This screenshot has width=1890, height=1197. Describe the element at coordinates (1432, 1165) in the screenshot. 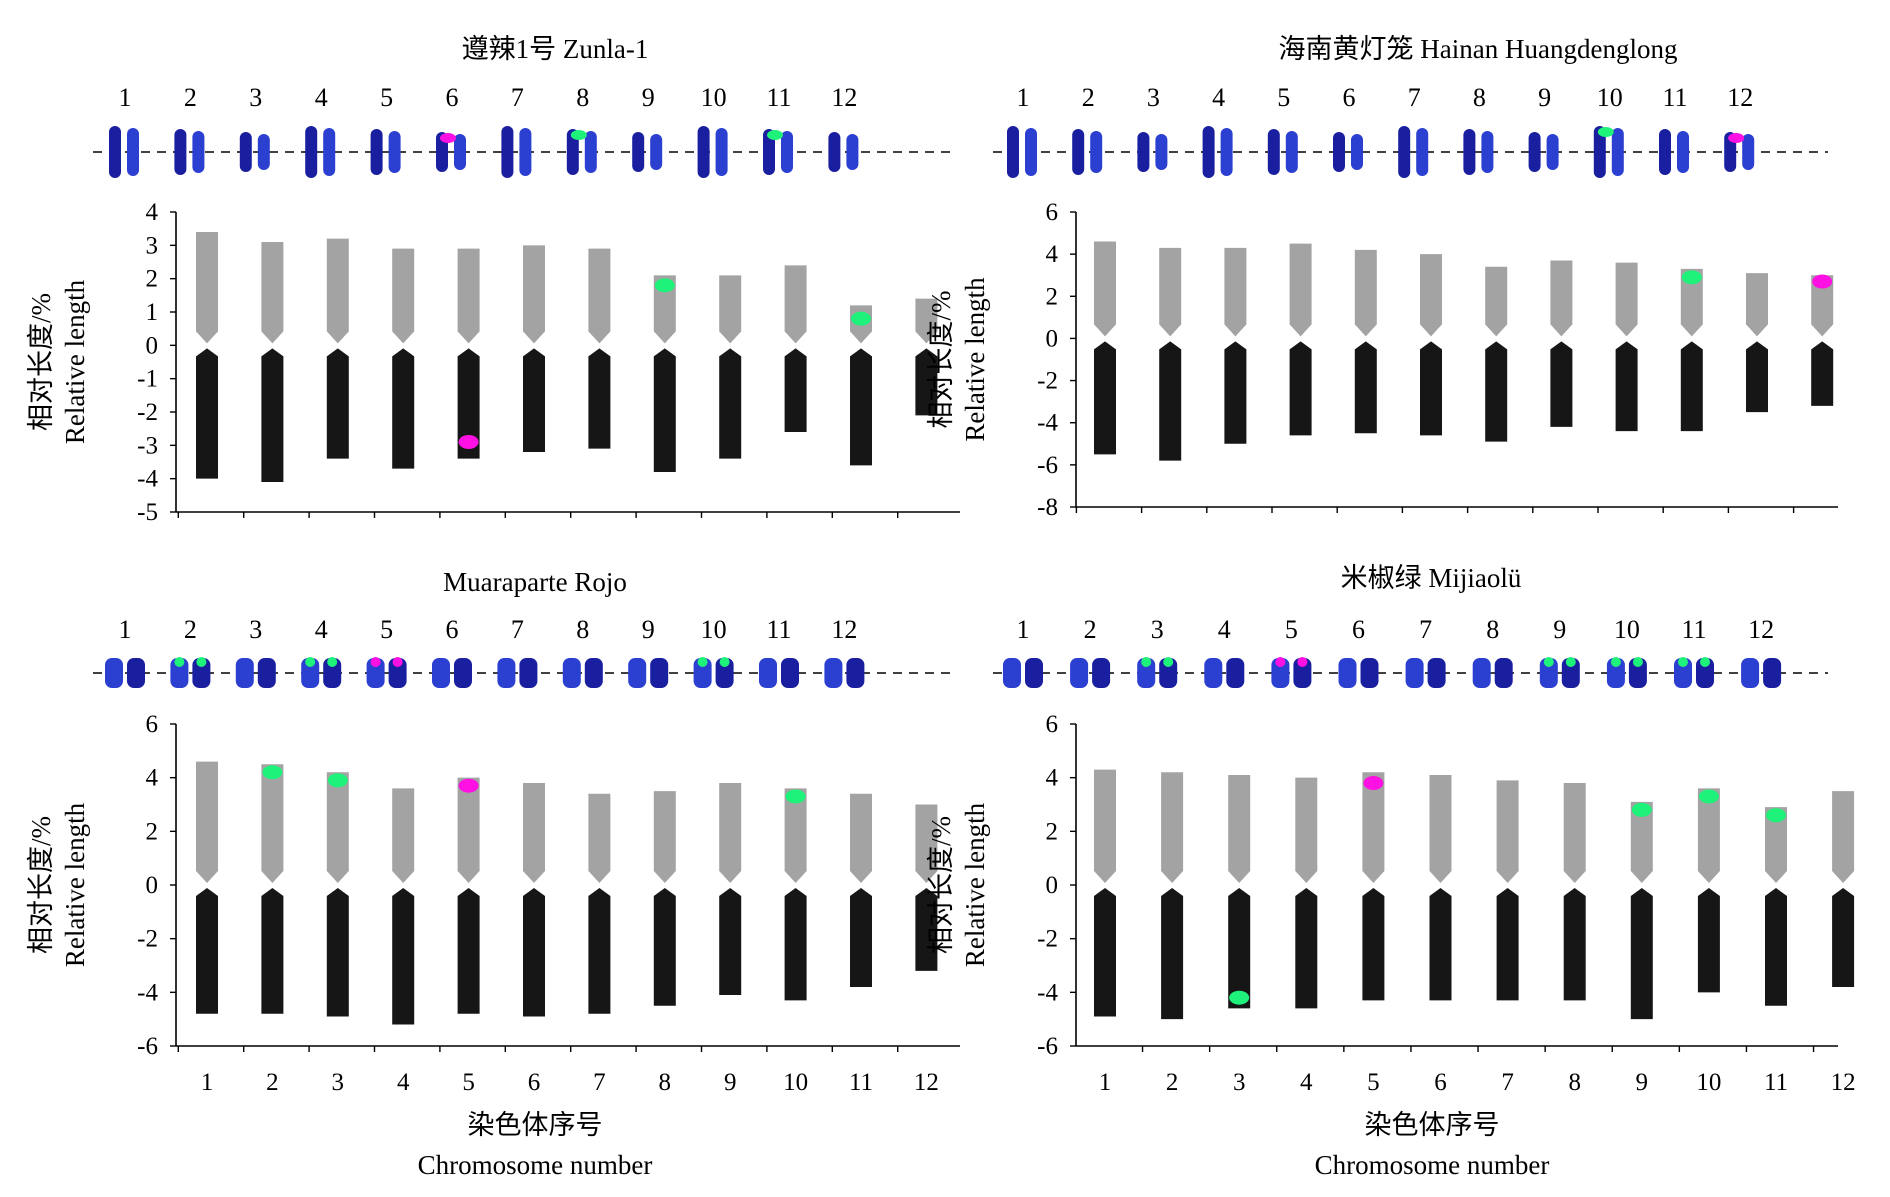

I see `x-axis-title-en-right: Chromosome number` at that location.